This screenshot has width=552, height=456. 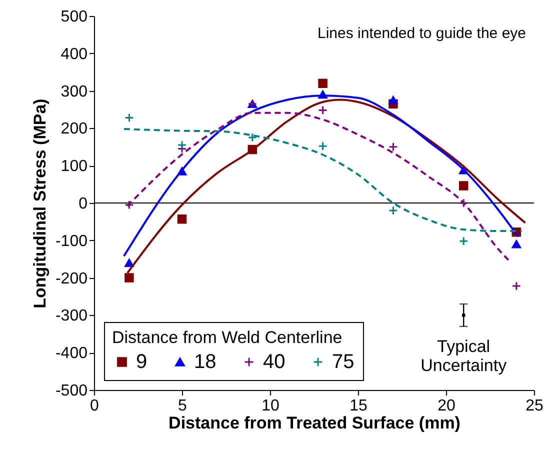 I want to click on legend-label: 75, so click(x=343, y=362).